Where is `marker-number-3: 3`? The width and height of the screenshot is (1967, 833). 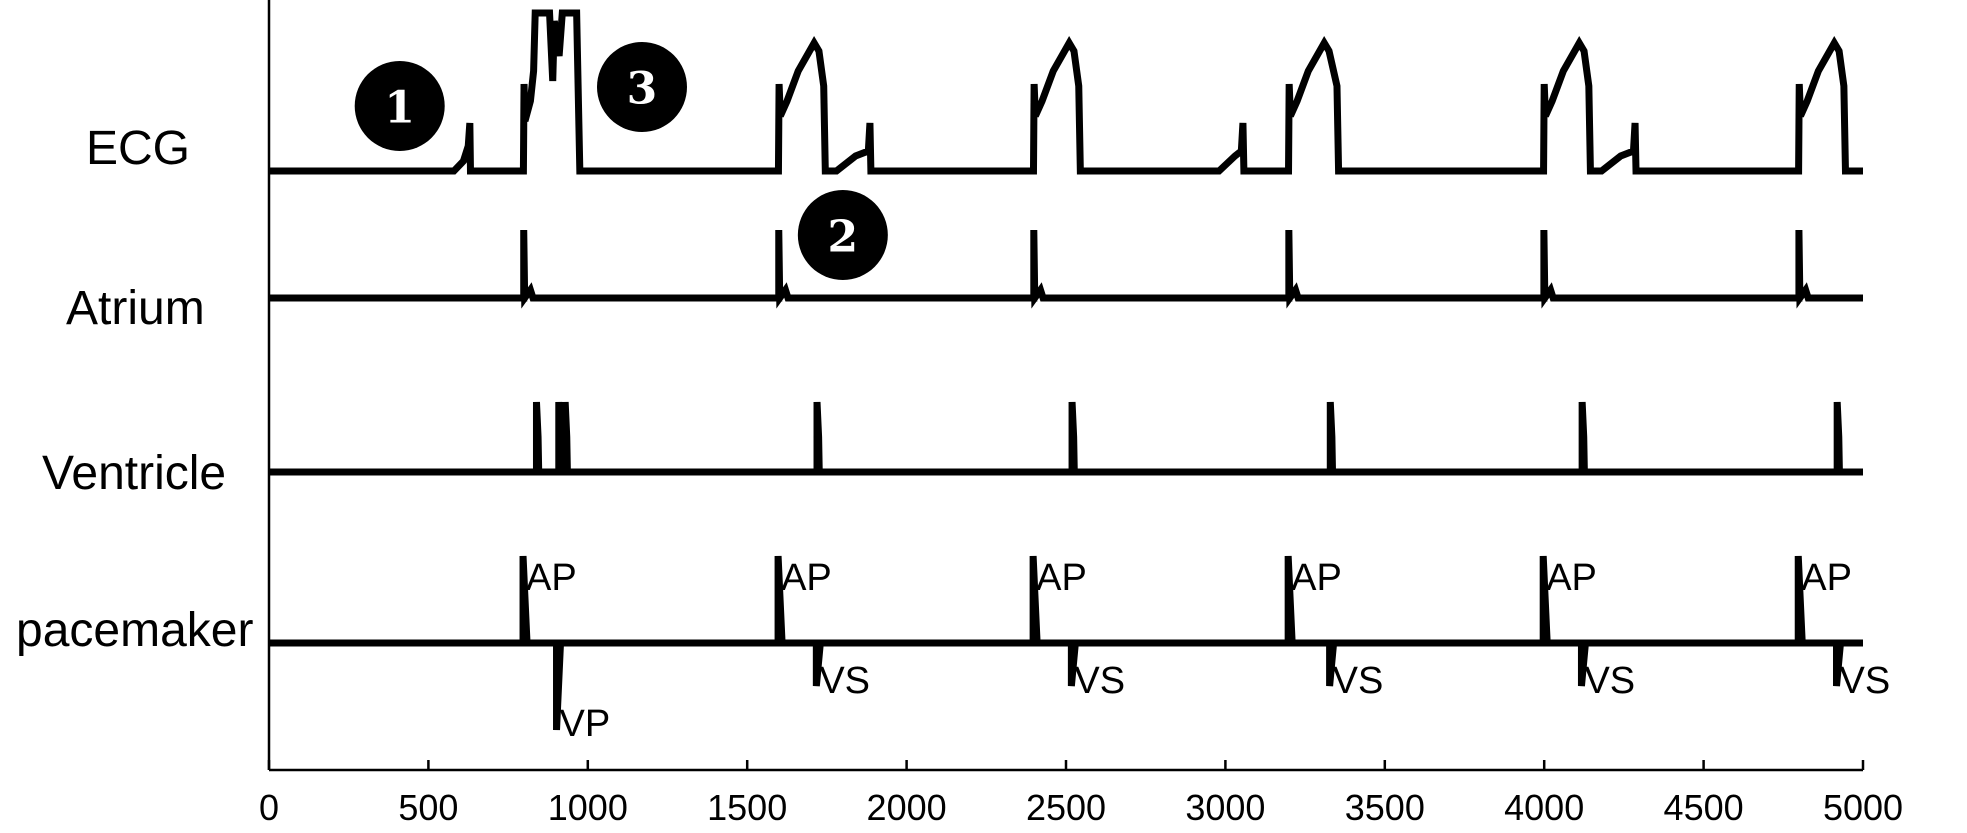
marker-number-3: 3 is located at coordinates (642, 89).